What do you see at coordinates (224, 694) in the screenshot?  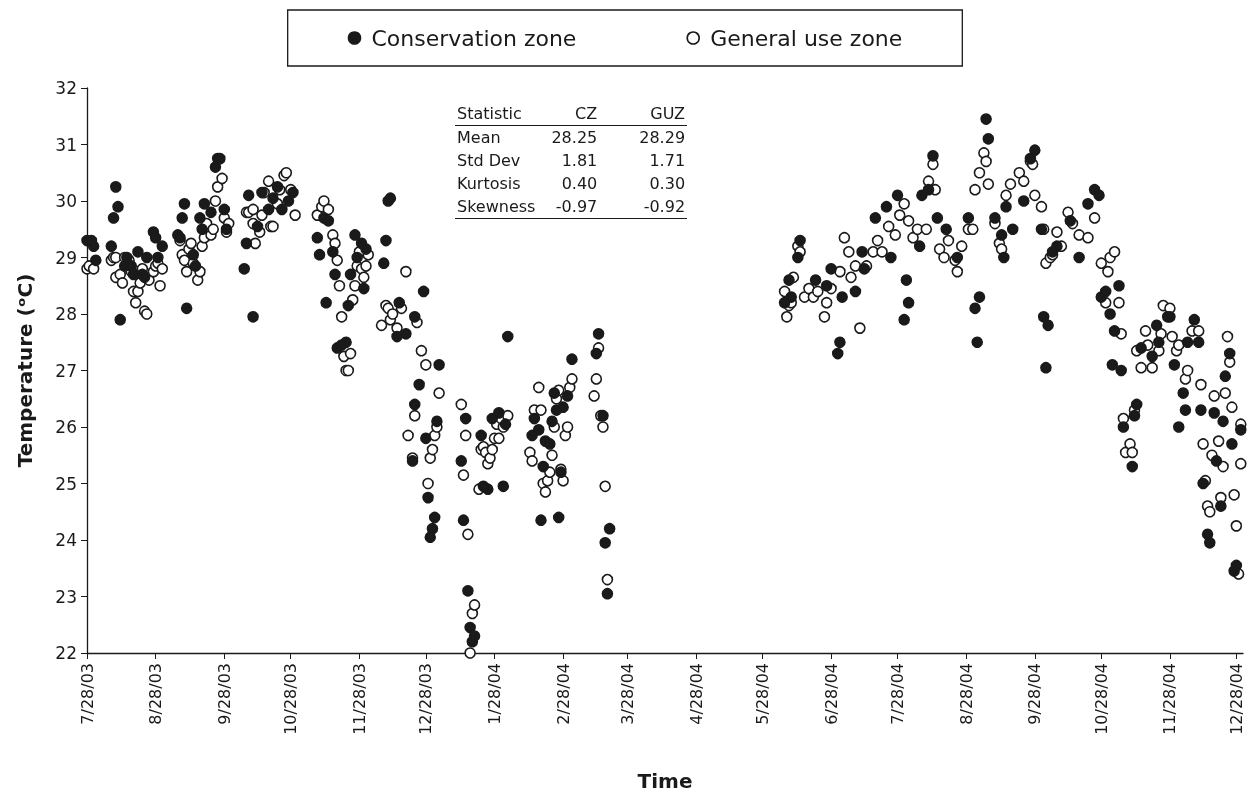 I see `x-tick-label: 9/28/03` at bounding box center [224, 694].